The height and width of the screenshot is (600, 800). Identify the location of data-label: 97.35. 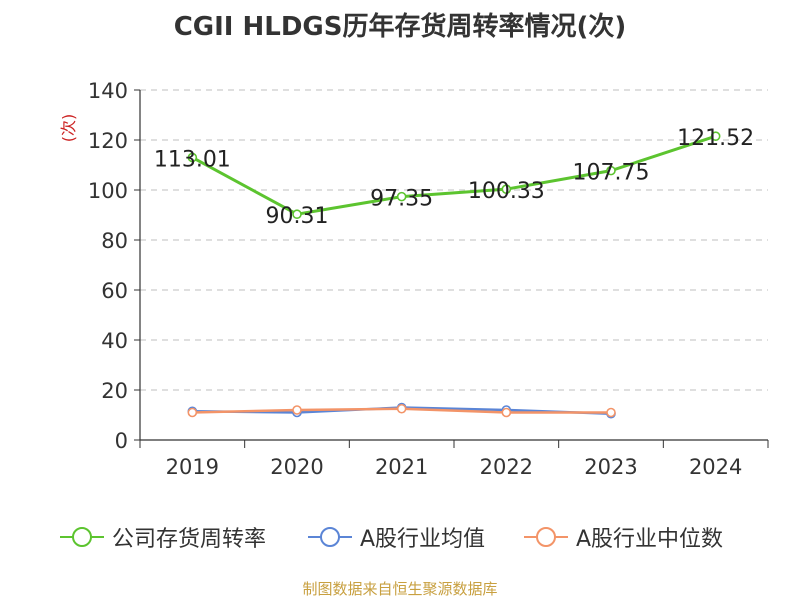
(401, 199).